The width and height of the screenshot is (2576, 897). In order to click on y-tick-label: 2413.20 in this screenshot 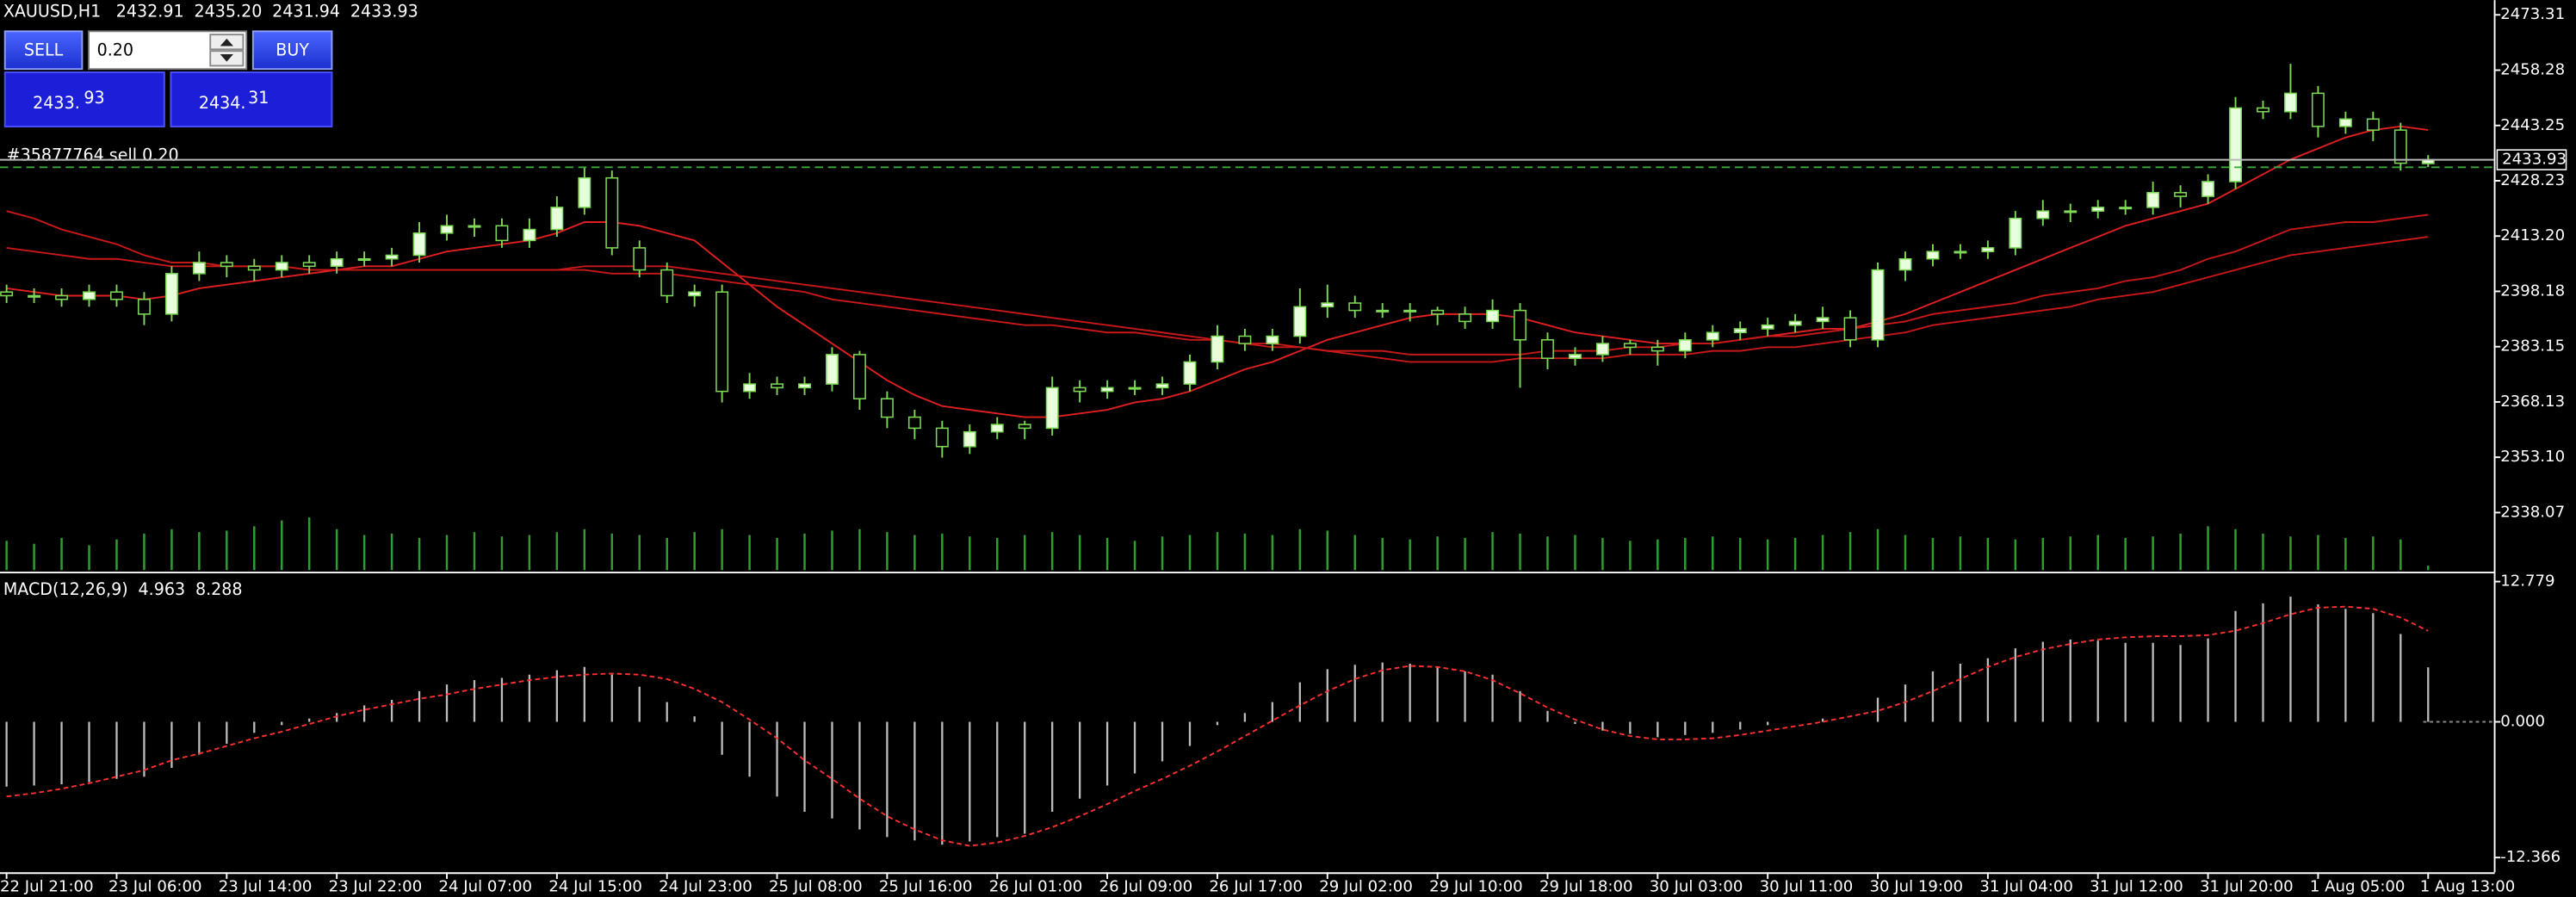, I will do `click(2532, 235)`.